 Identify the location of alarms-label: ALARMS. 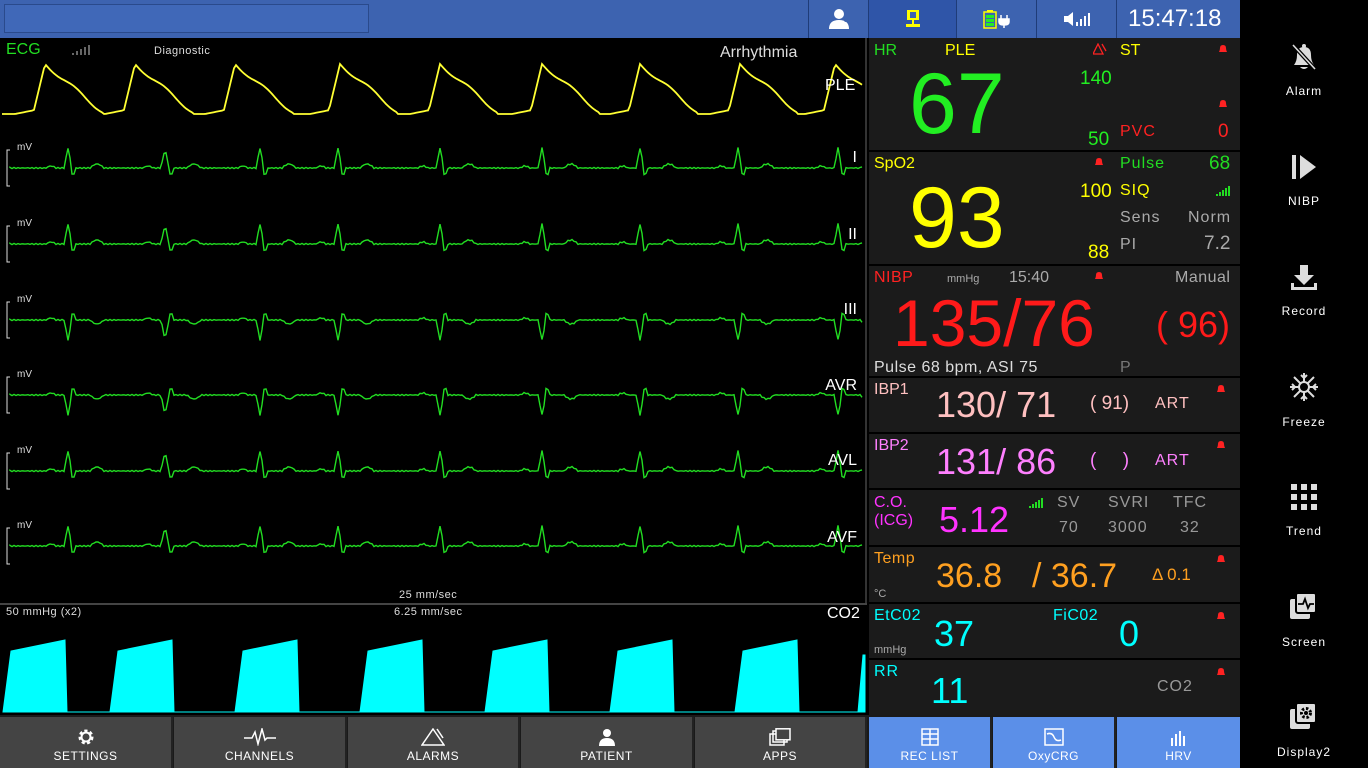
(433, 756).